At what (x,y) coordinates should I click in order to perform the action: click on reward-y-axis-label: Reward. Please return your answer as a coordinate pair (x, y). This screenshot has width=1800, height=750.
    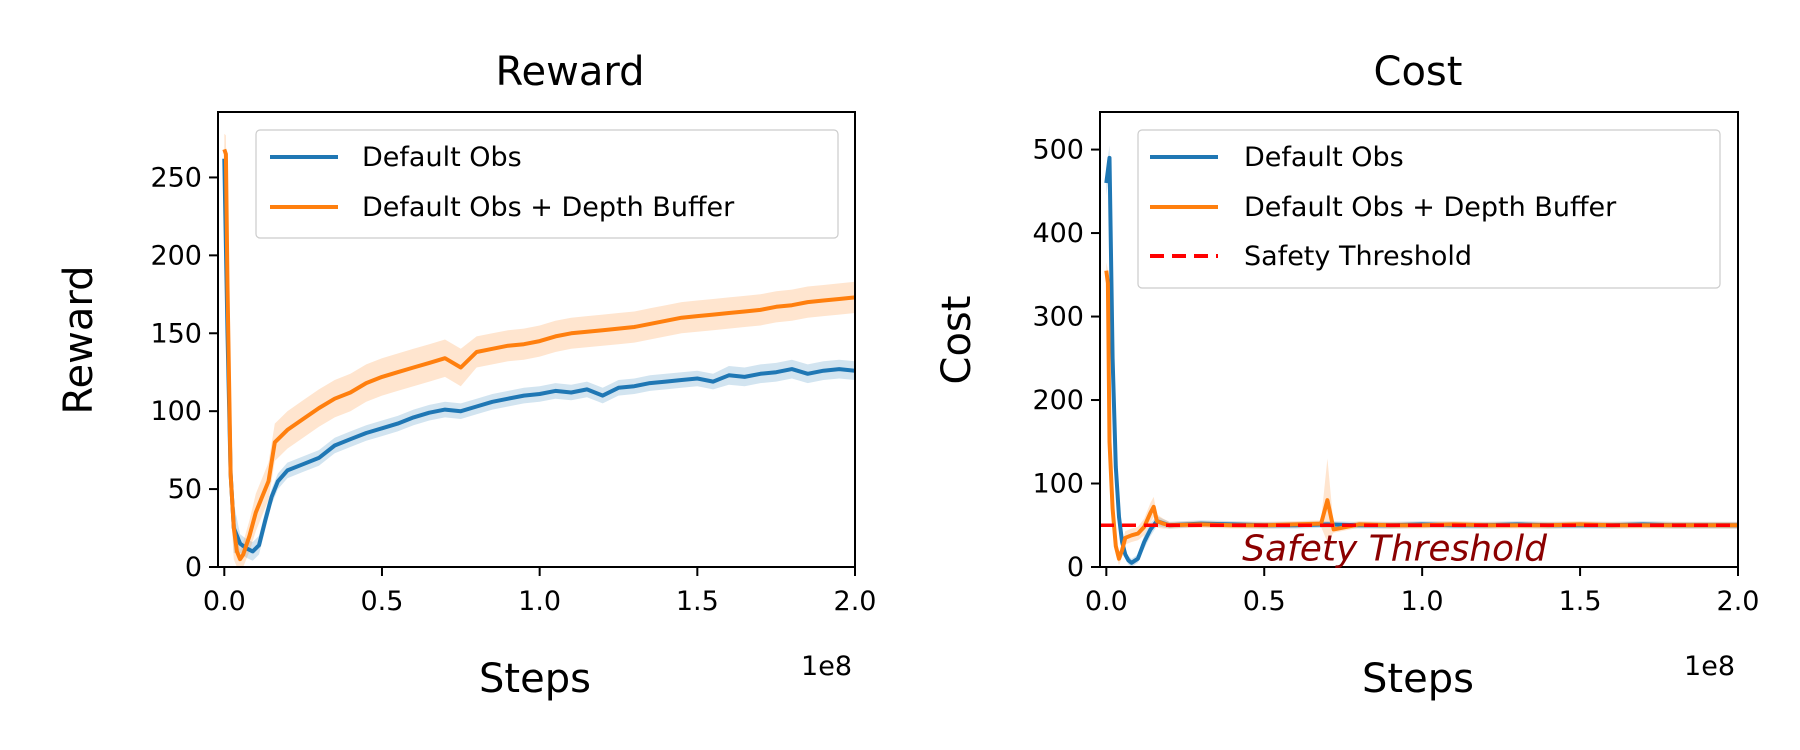
    Looking at the image, I should click on (79, 340).